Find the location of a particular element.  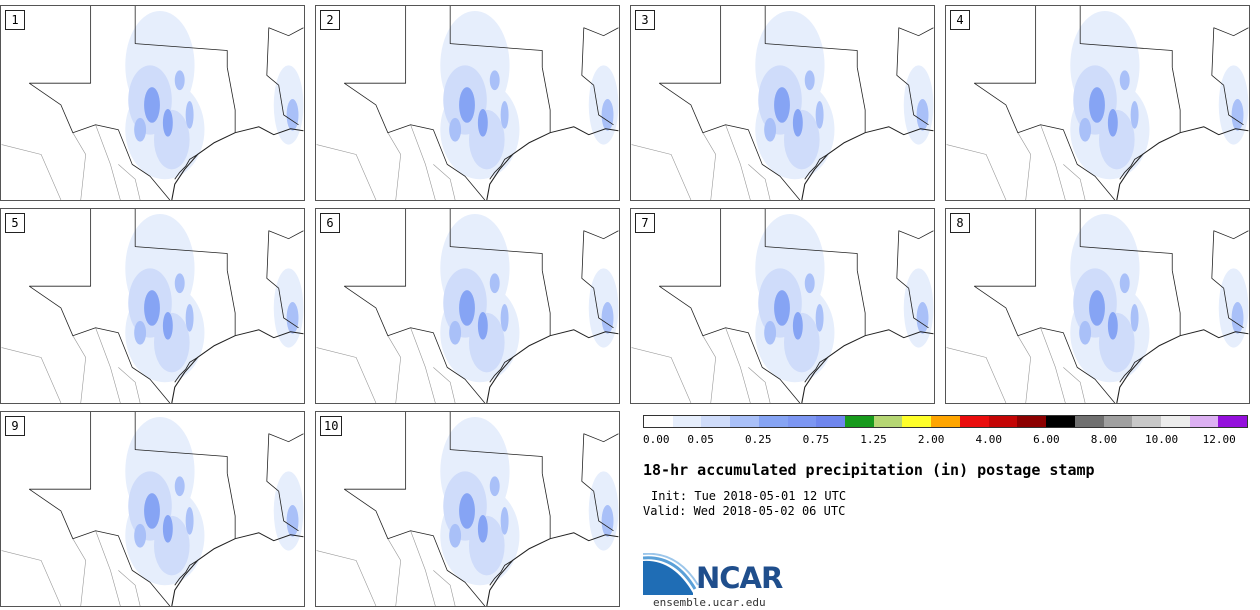

ensemble-member-panel-1: 1 is located at coordinates (152, 103).